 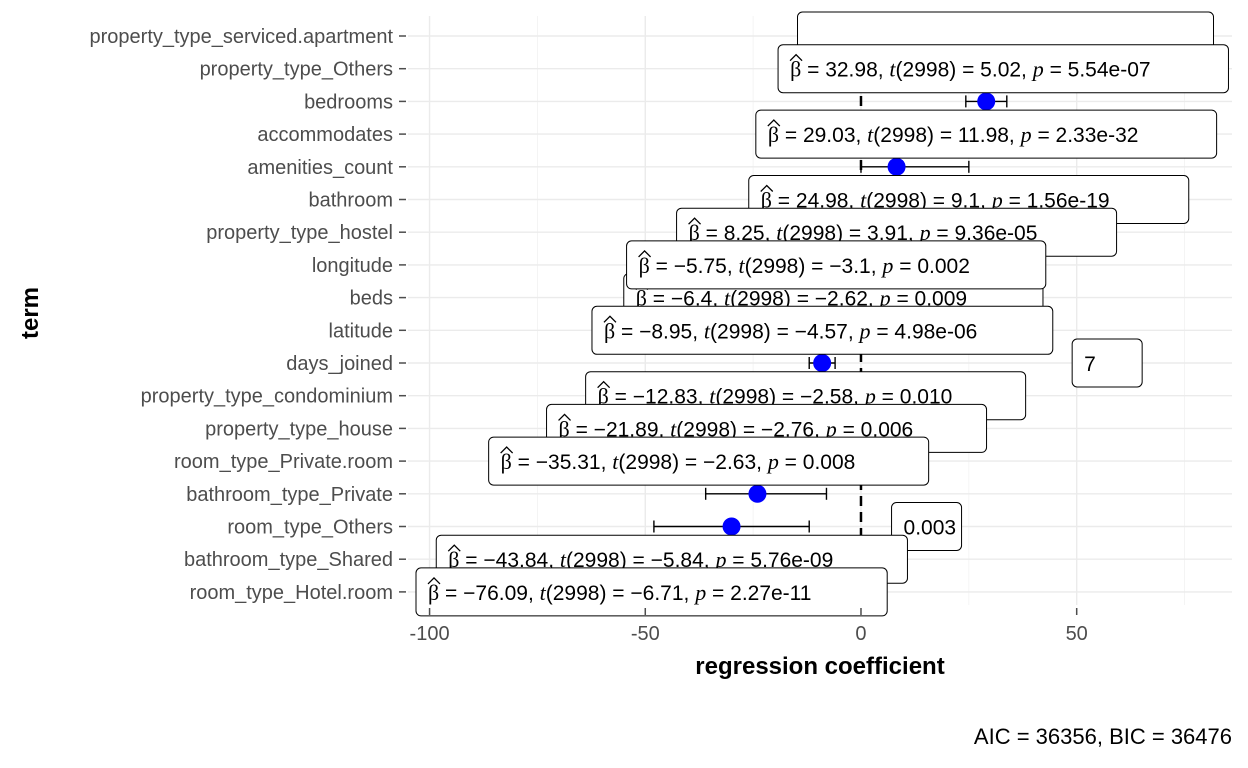 I want to click on term-label: days_joined, so click(x=339, y=364).